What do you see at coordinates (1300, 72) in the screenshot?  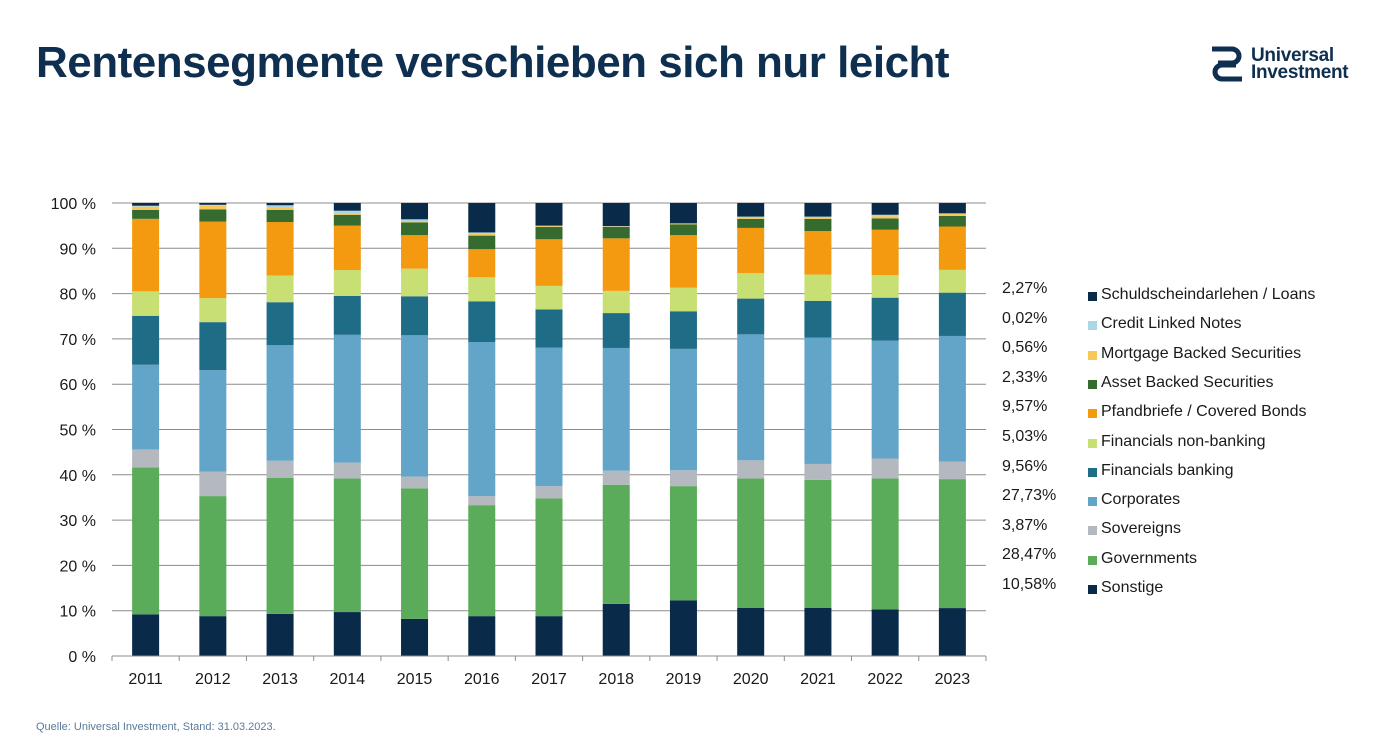 I see `logo-line-2: Investment` at bounding box center [1300, 72].